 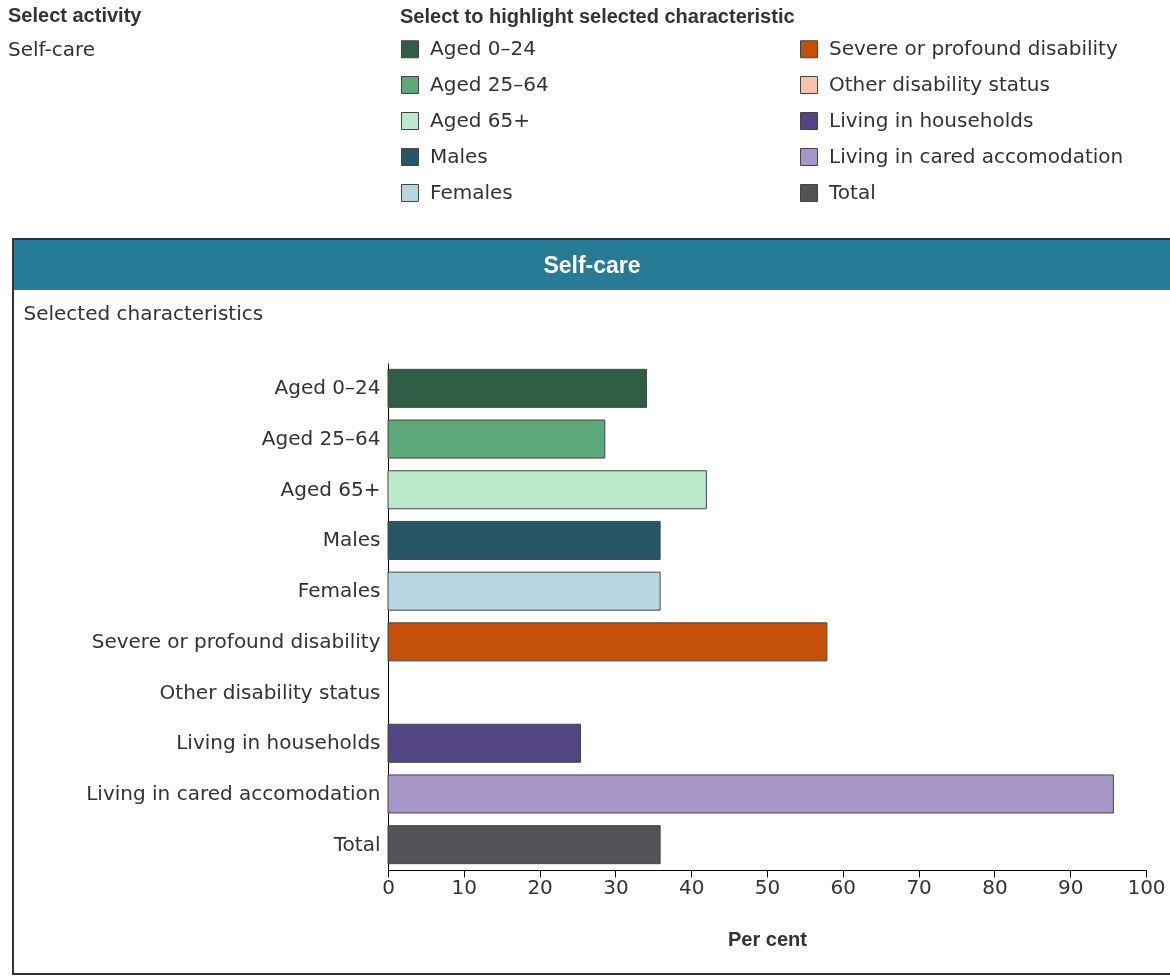 I want to click on legend-label: Aged 0–24, so click(x=483, y=48).